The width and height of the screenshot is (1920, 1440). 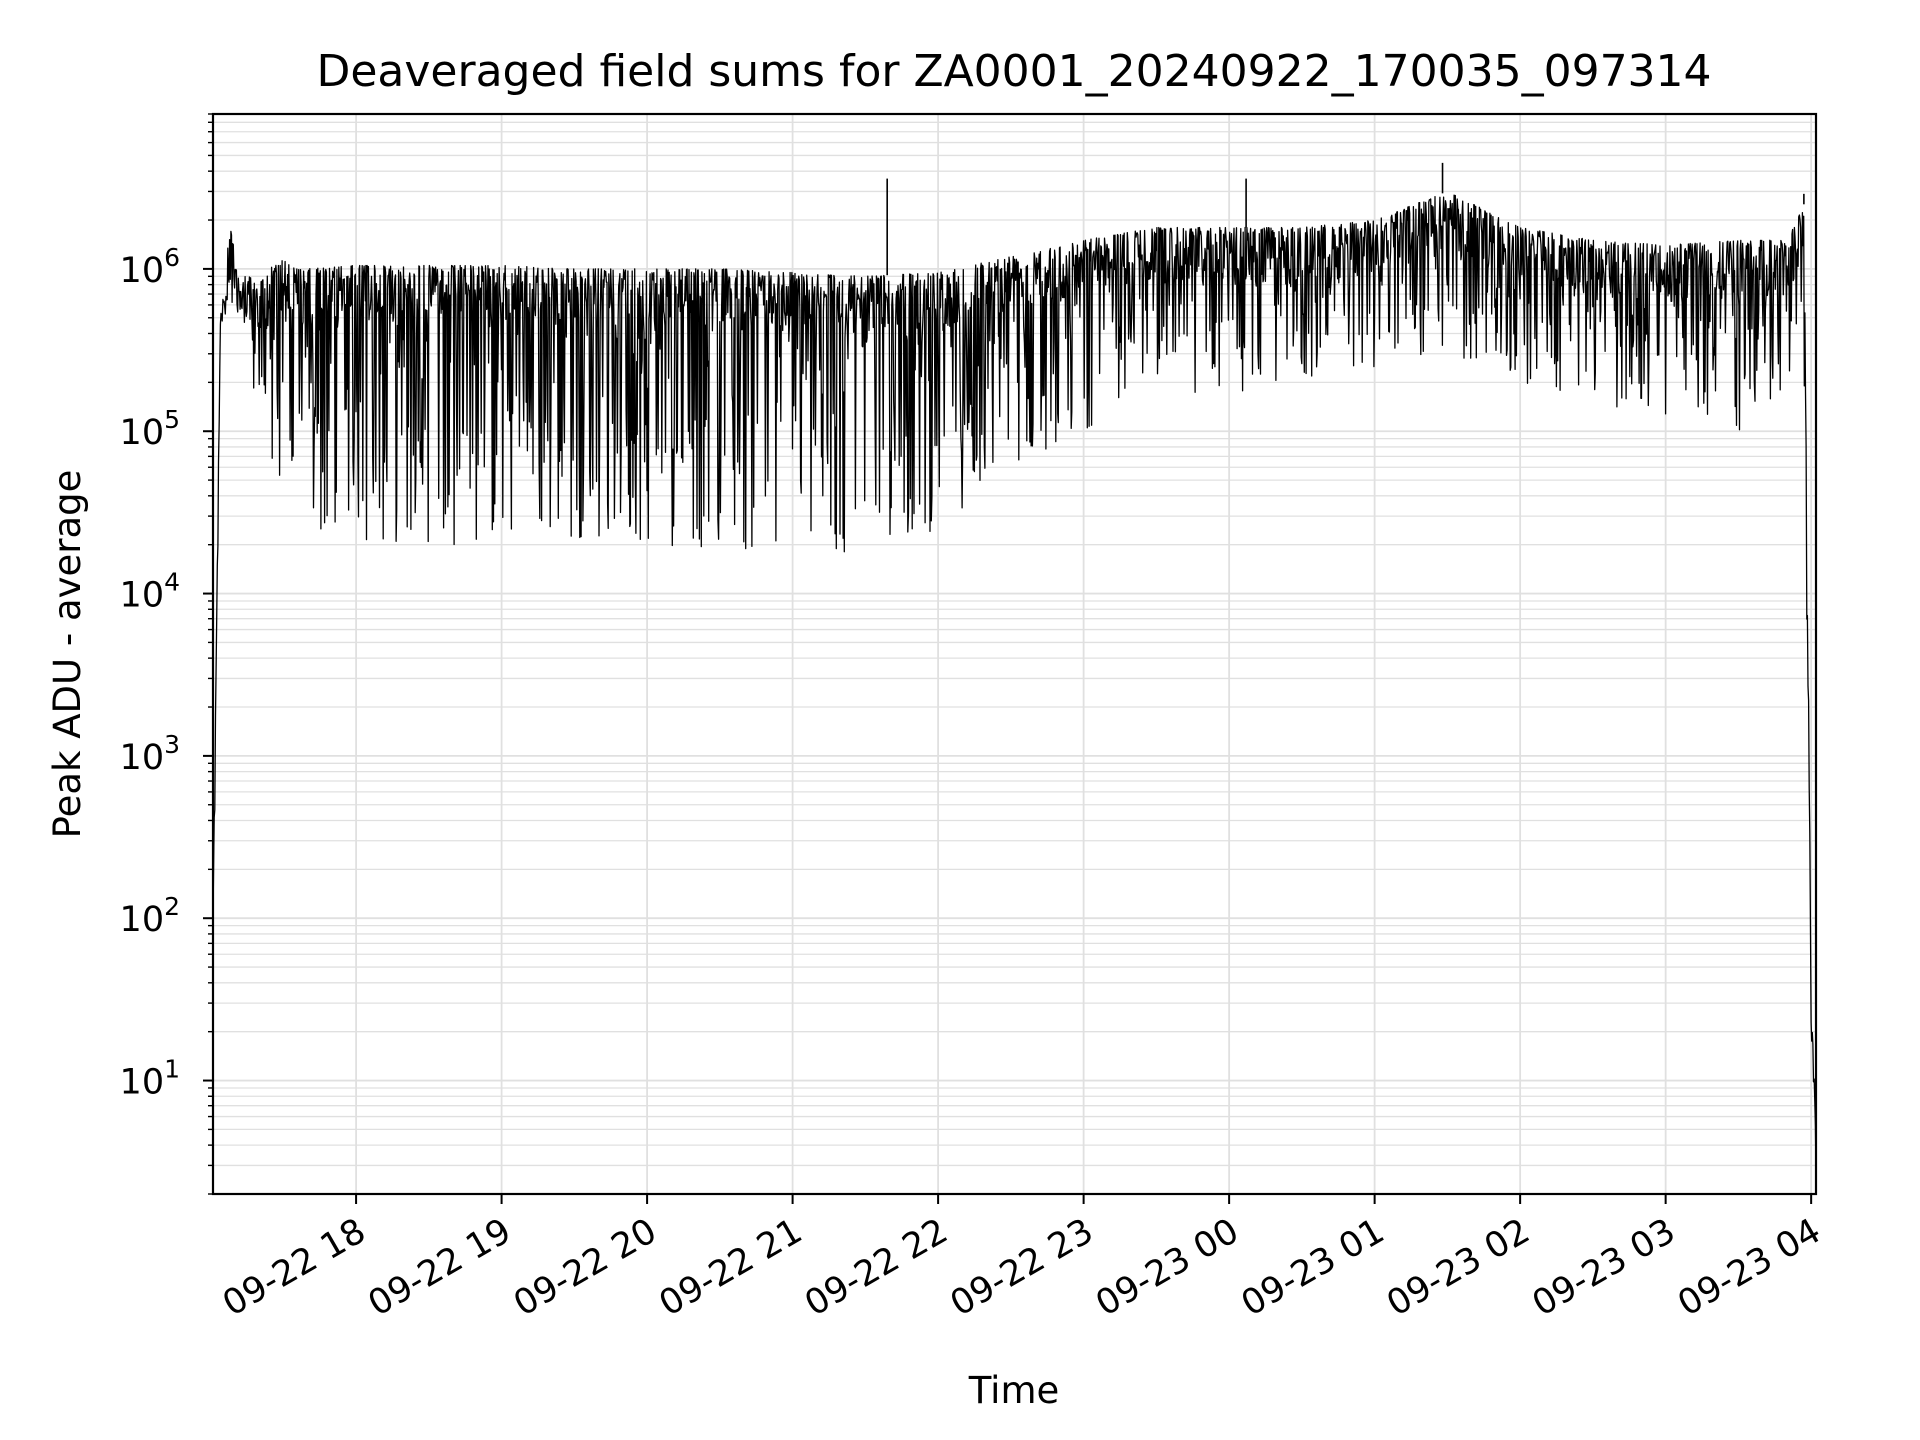 What do you see at coordinates (172, 906) in the screenshot?
I see `y-tick-exponent: 2` at bounding box center [172, 906].